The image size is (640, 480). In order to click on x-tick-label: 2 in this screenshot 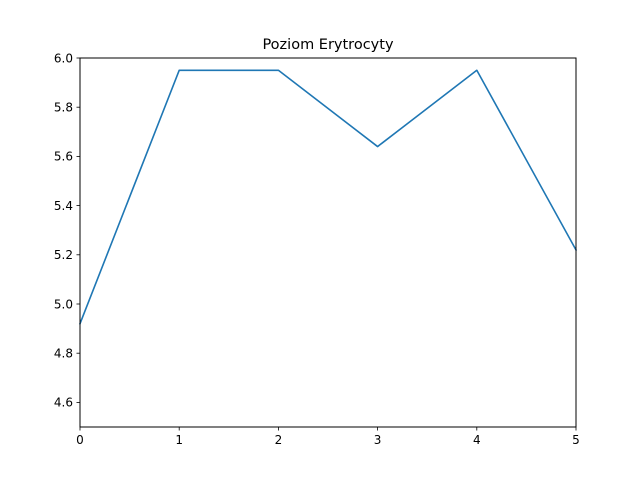, I will do `click(279, 440)`.